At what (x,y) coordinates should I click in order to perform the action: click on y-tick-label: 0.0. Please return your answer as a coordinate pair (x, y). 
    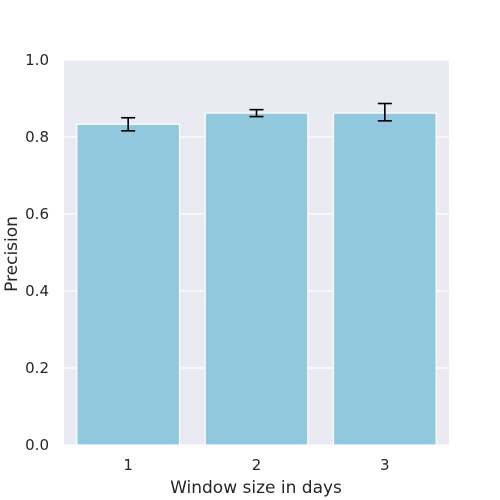
    Looking at the image, I should click on (37, 445).